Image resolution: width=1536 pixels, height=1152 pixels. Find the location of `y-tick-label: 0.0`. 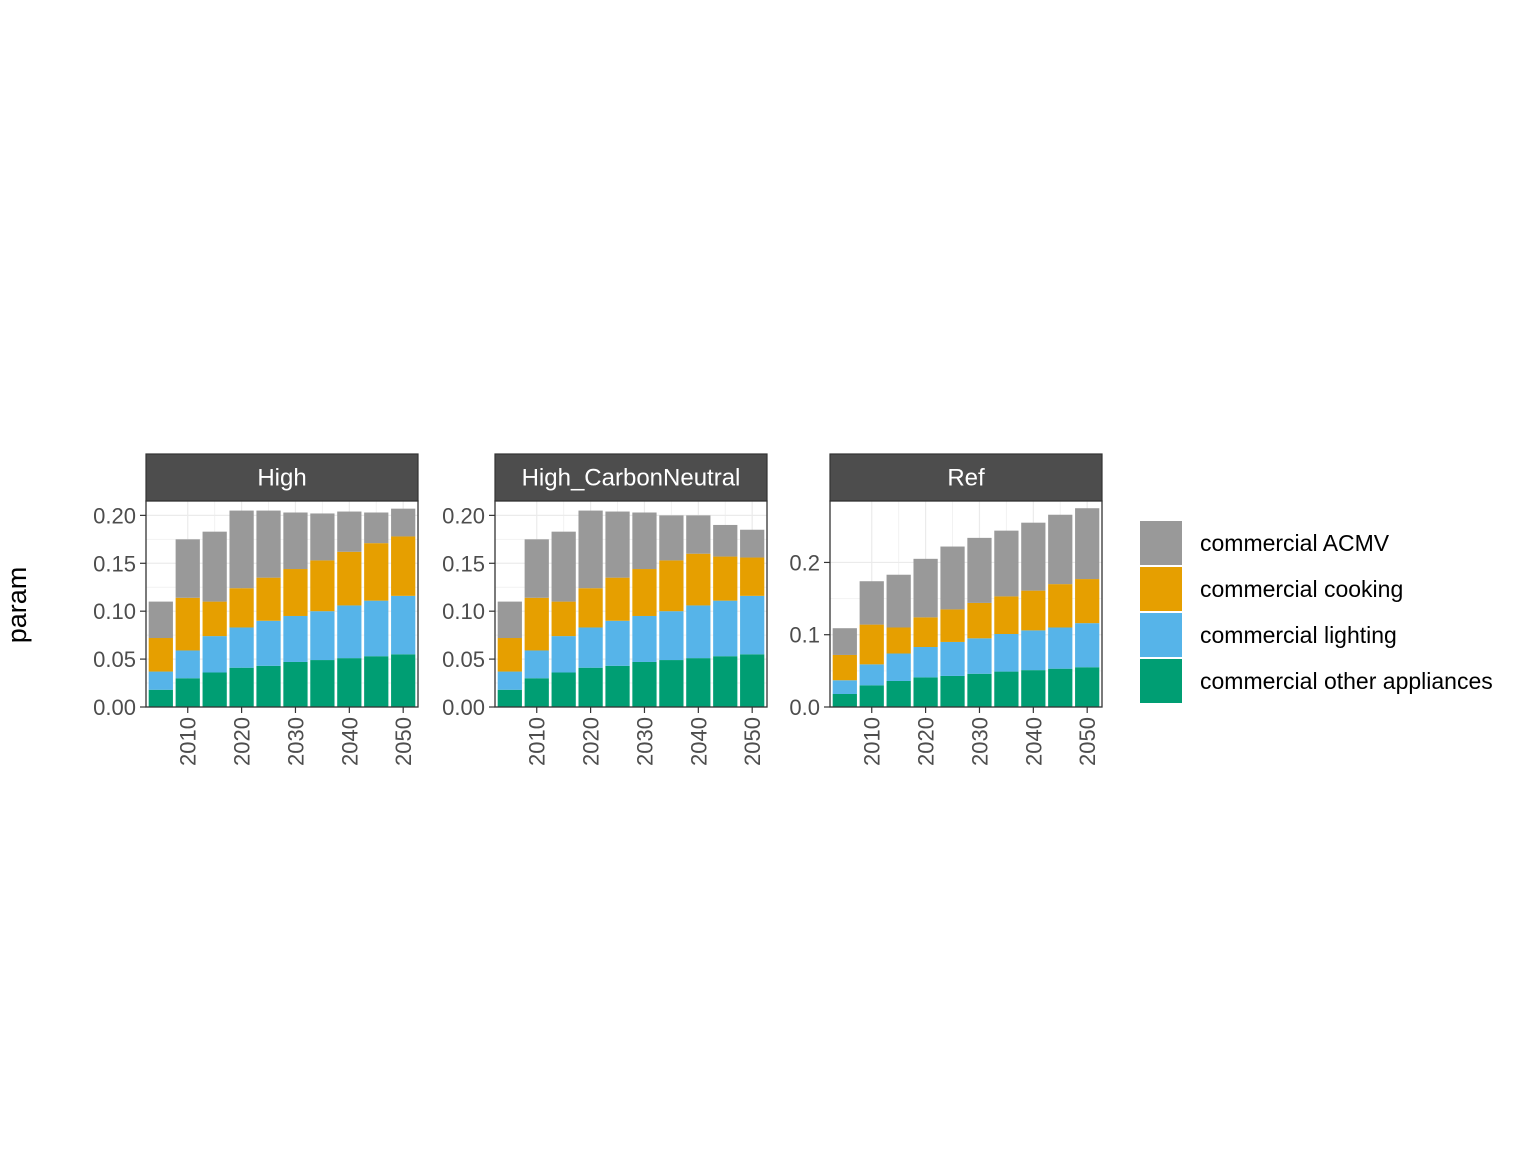

y-tick-label: 0.0 is located at coordinates (804, 707).